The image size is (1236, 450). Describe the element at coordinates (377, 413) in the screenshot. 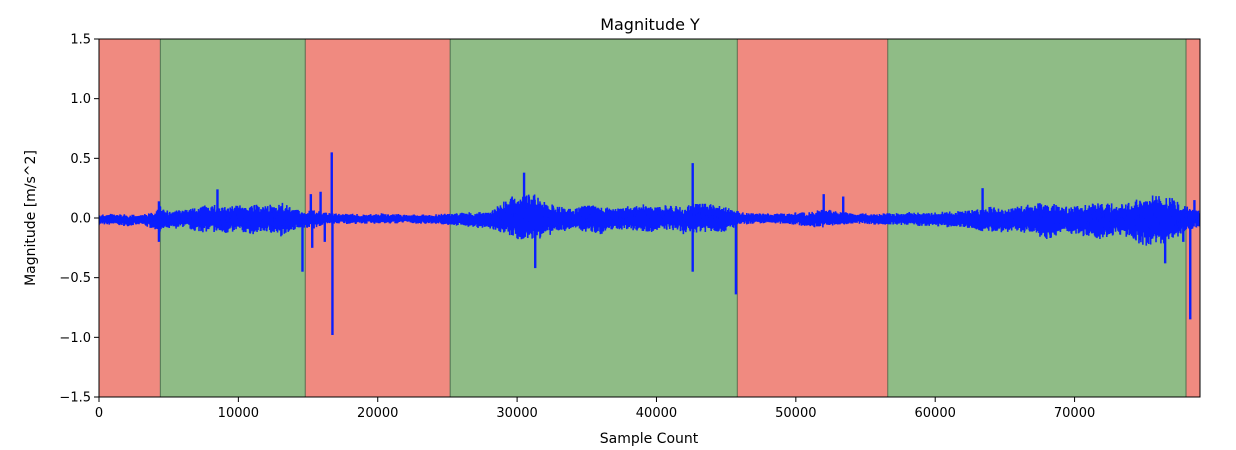

I see `x-tick-label: 20000` at that location.